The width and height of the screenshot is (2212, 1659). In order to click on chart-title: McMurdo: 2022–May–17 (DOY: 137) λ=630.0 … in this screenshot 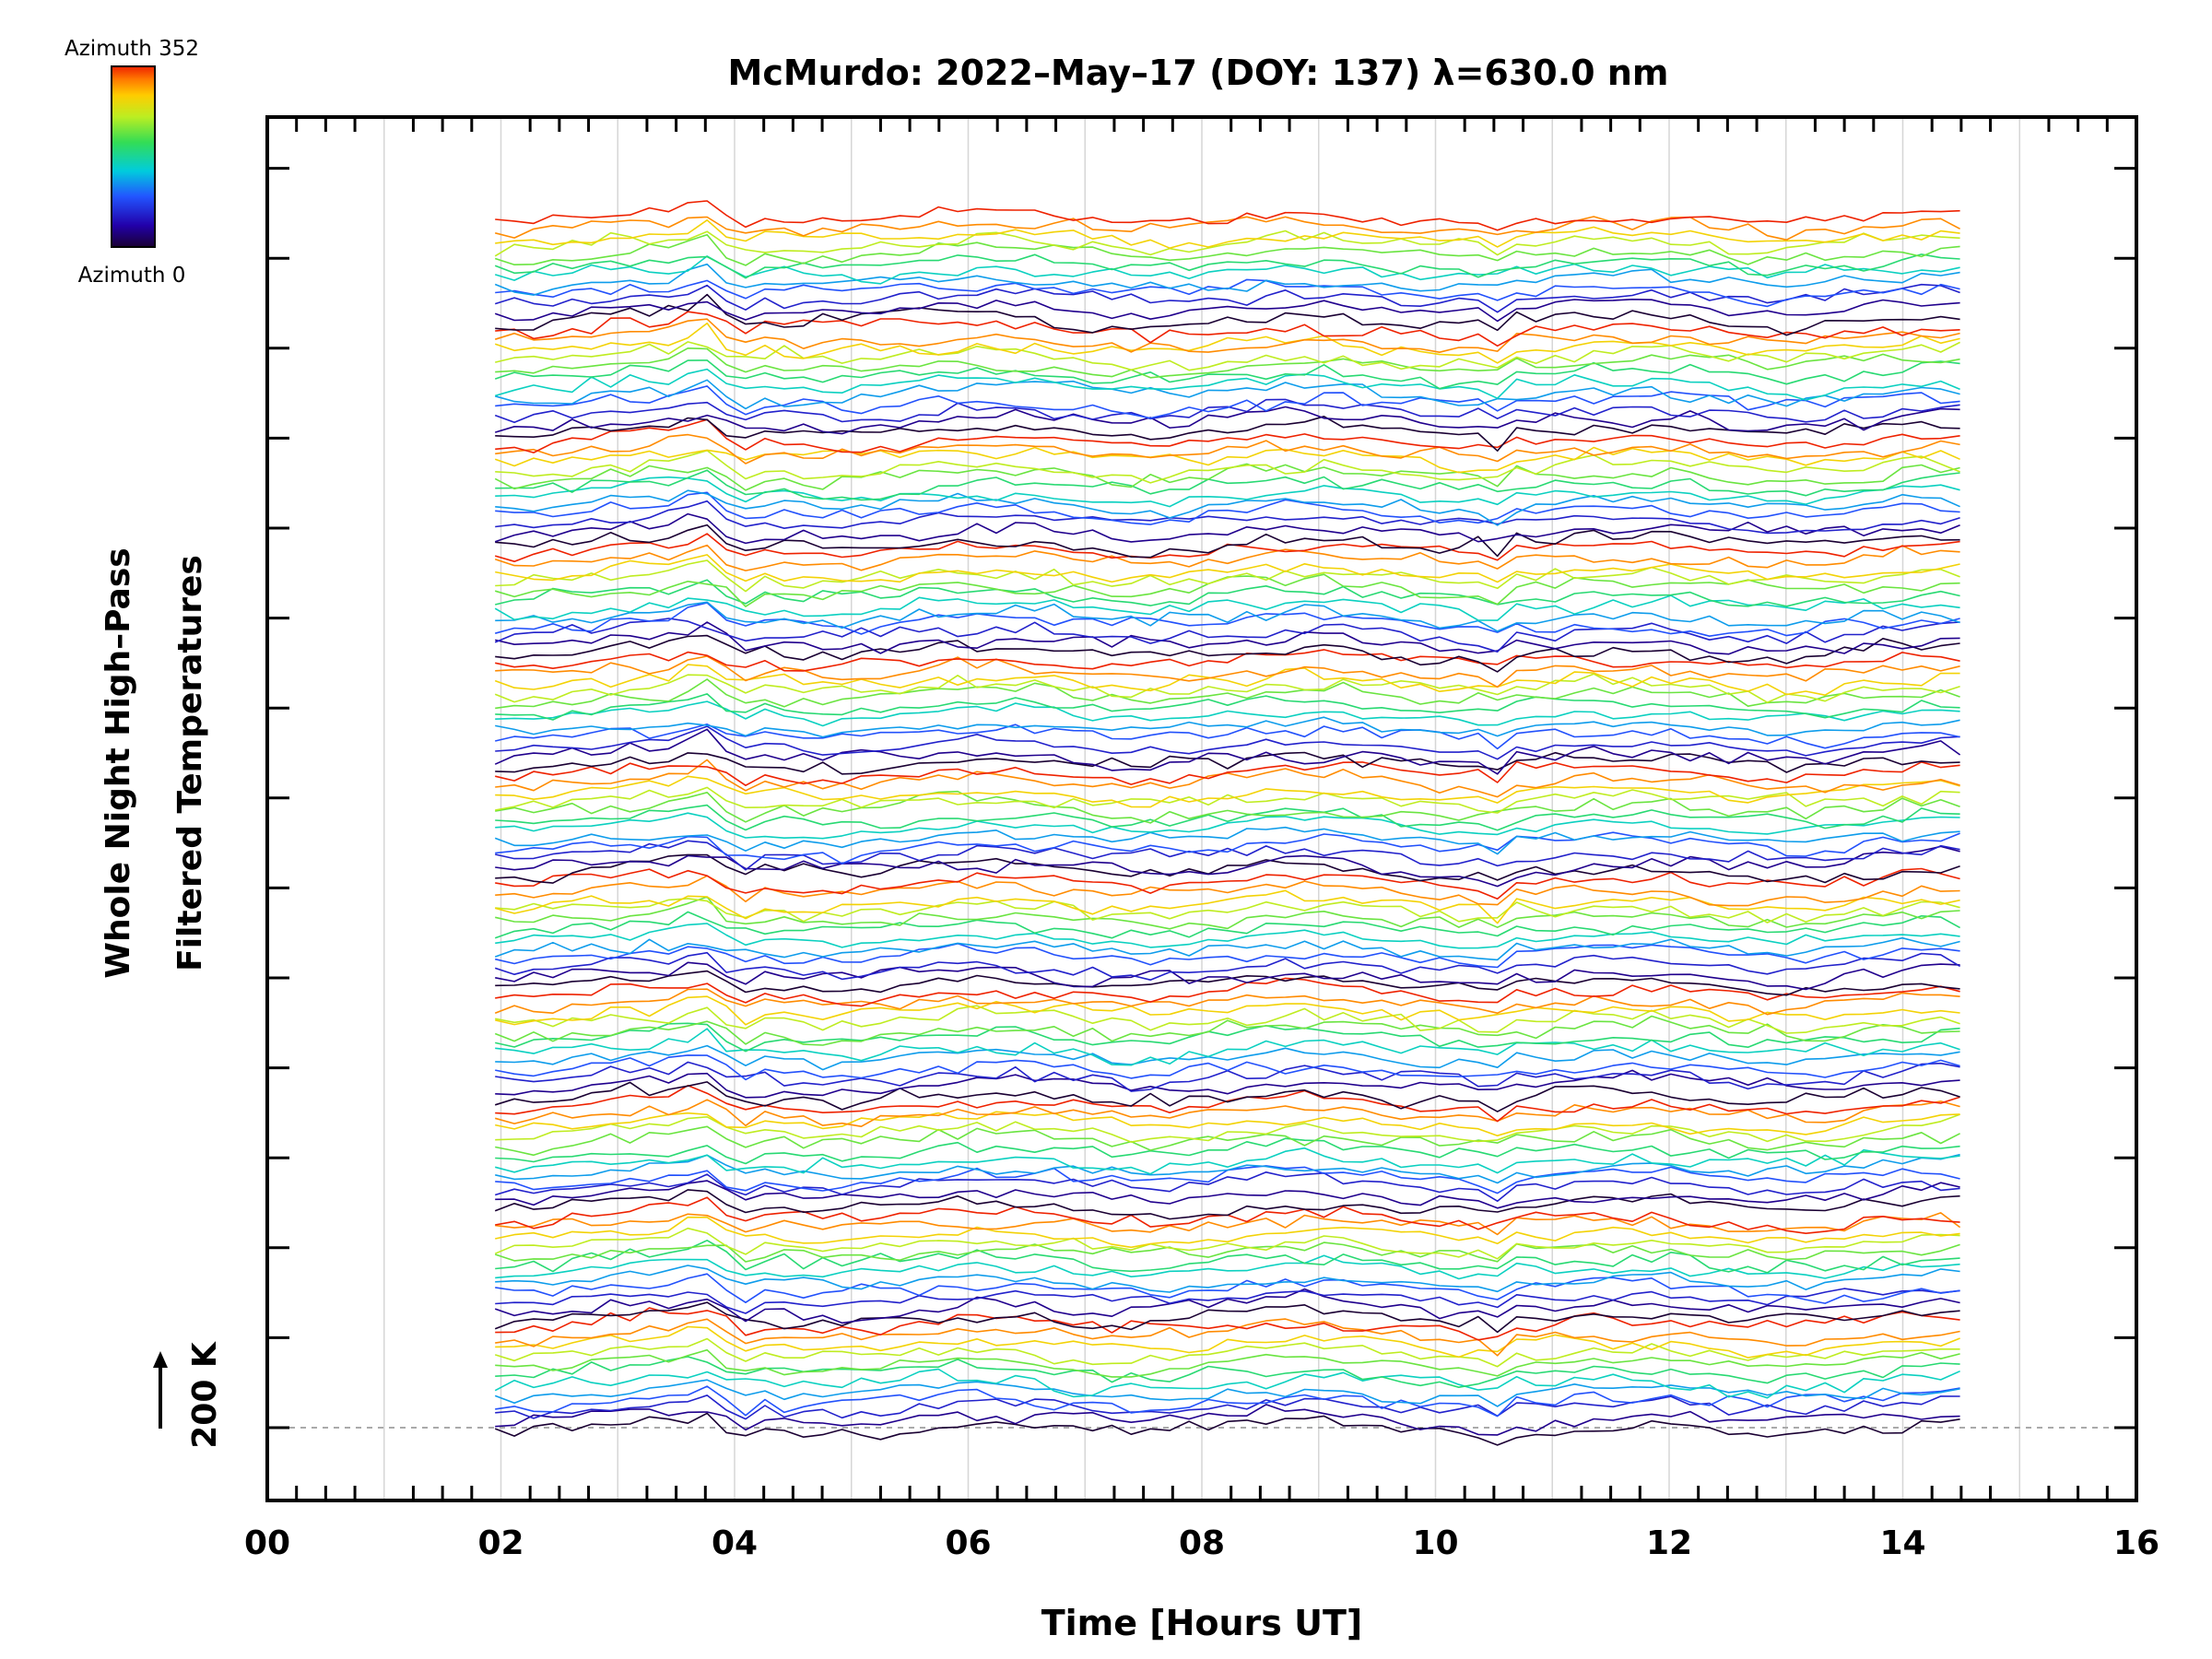, I will do `click(1198, 73)`.